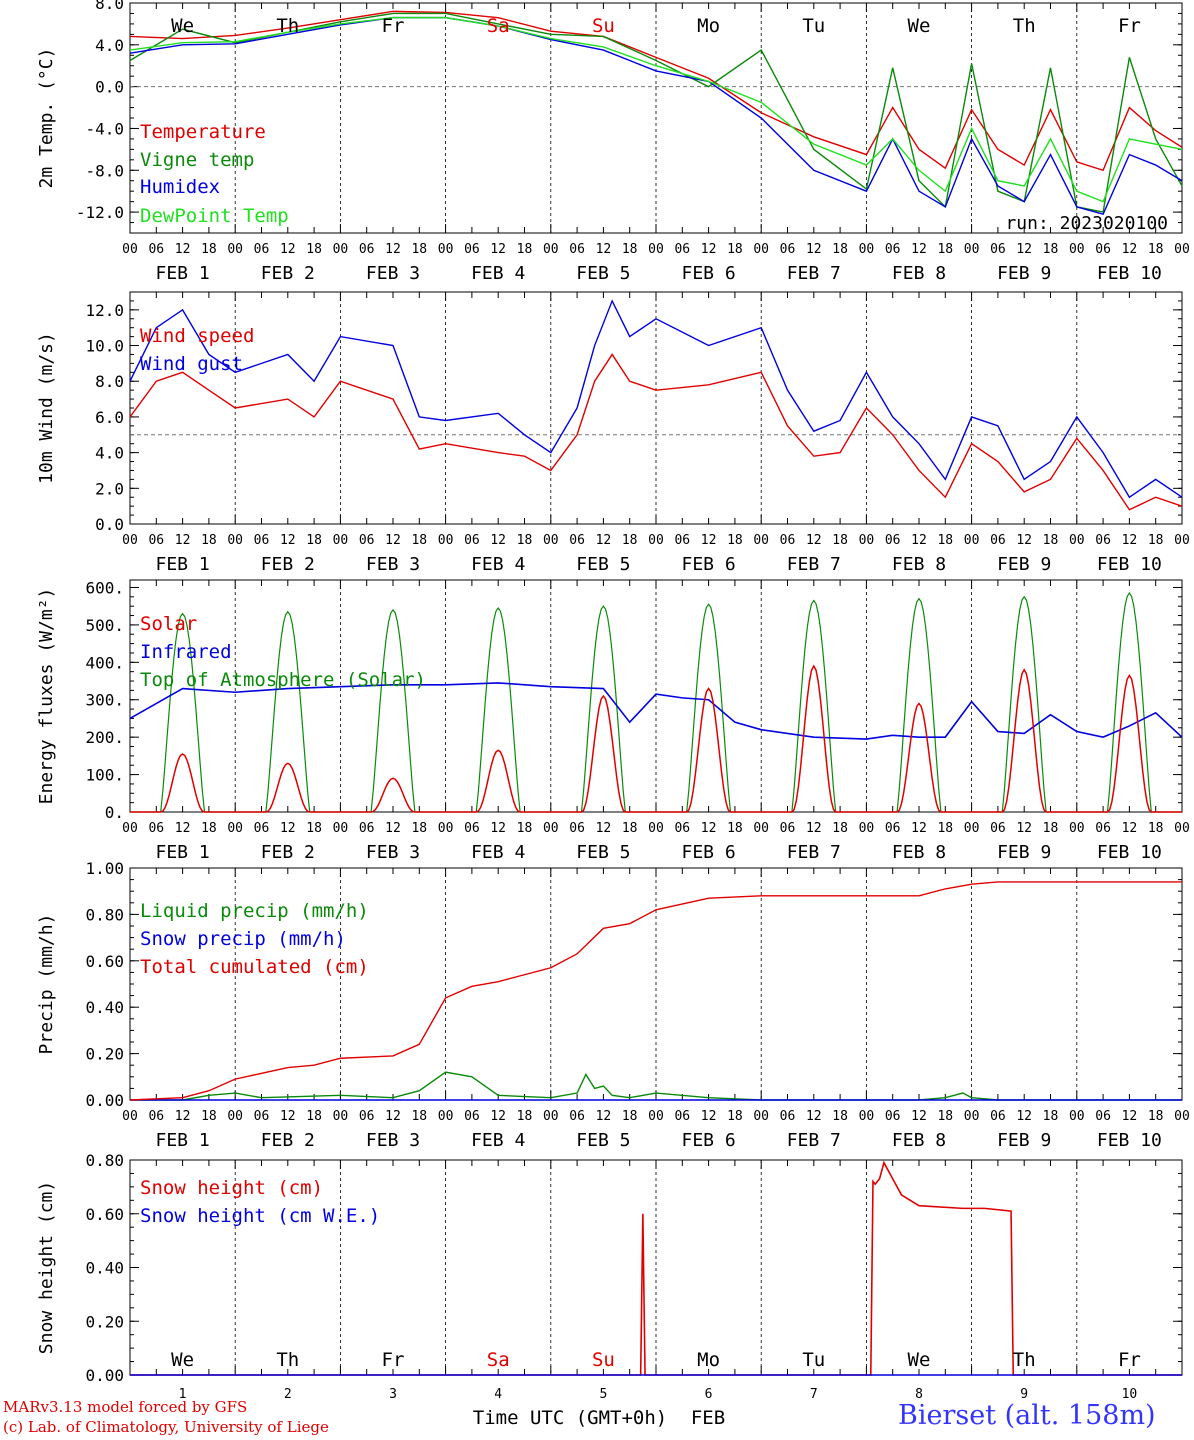 The height and width of the screenshot is (1440, 1194). What do you see at coordinates (197, 160) in the screenshot?
I see `legend-vigne-temp: Vigne temp` at bounding box center [197, 160].